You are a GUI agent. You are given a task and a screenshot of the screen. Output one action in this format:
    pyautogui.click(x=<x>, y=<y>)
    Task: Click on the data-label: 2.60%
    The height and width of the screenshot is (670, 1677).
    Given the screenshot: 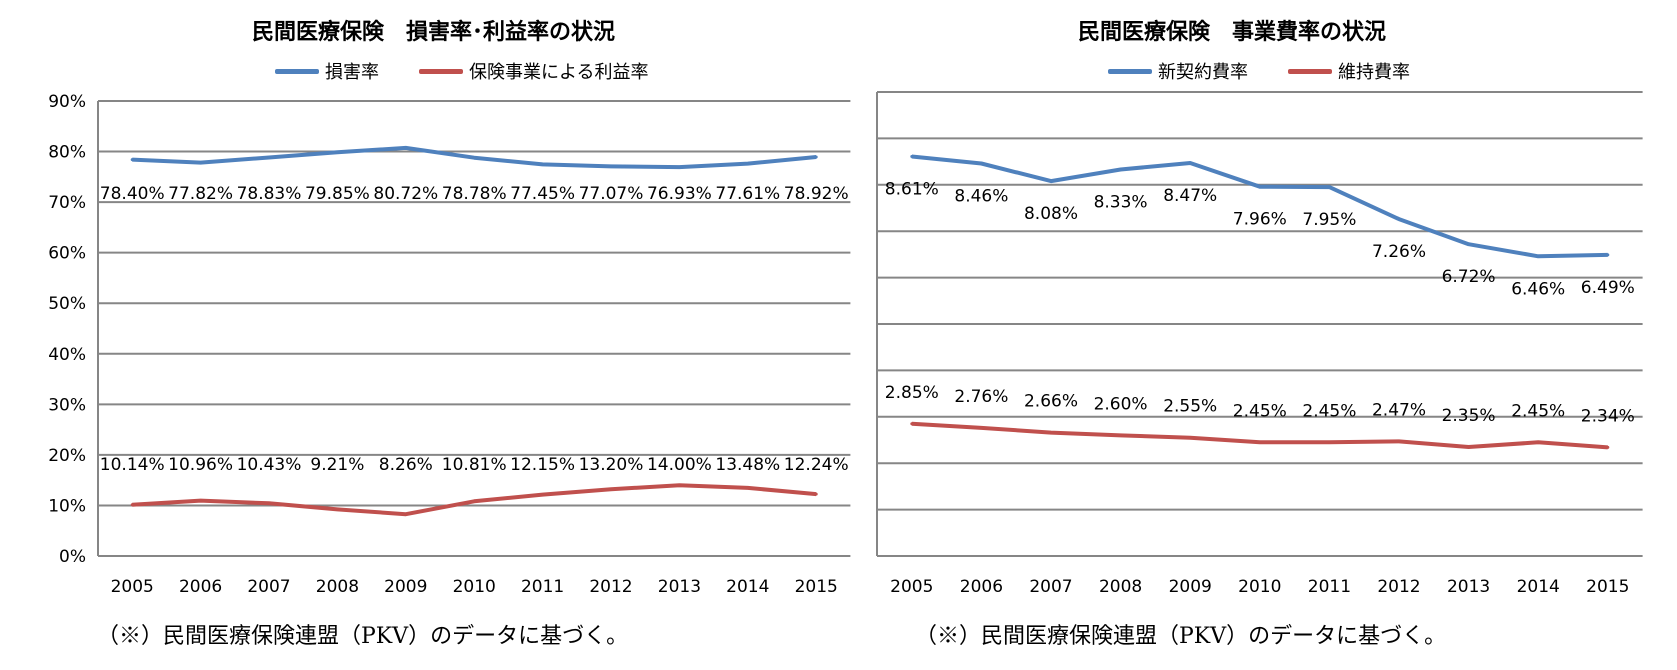 What is the action you would take?
    pyautogui.click(x=1121, y=404)
    